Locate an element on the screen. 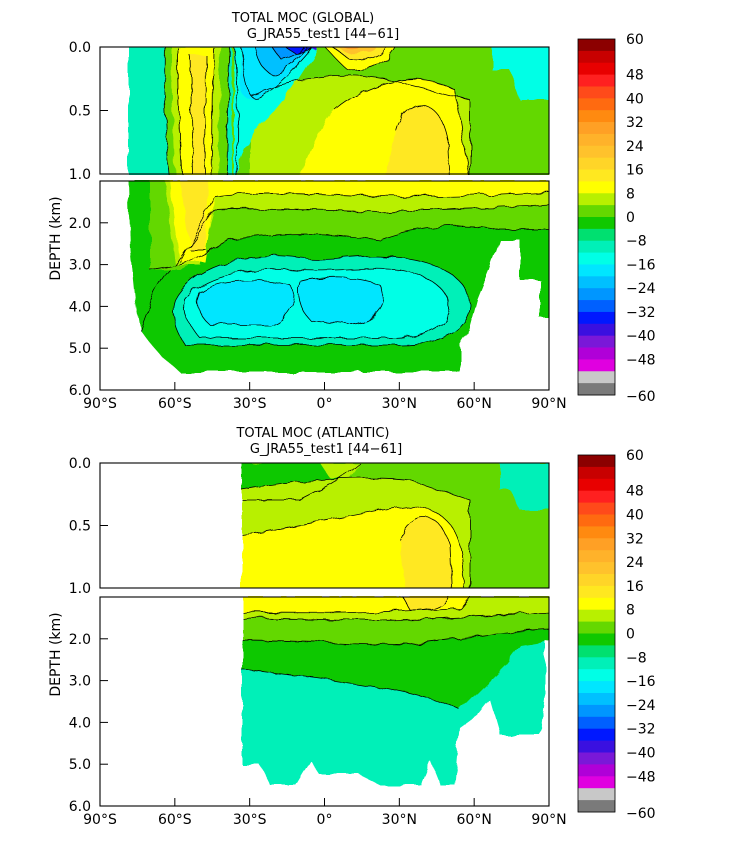 Image resolution: width=732 pixels, height=844 pixels. global-ytick-label: 5.0 is located at coordinates (80, 349).